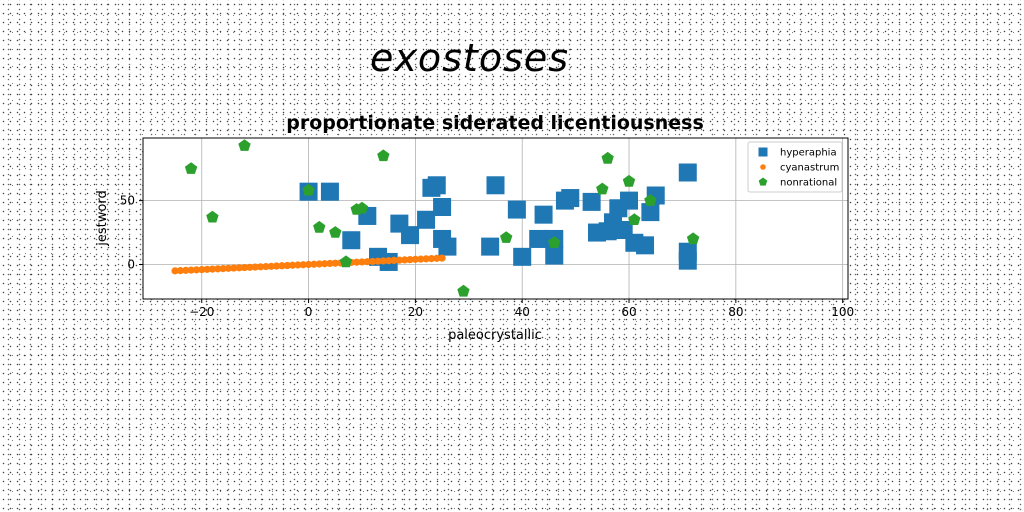 This screenshot has height=512, width=1024. What do you see at coordinates (309, 312) in the screenshot?
I see `x-tick-label: 0` at bounding box center [309, 312].